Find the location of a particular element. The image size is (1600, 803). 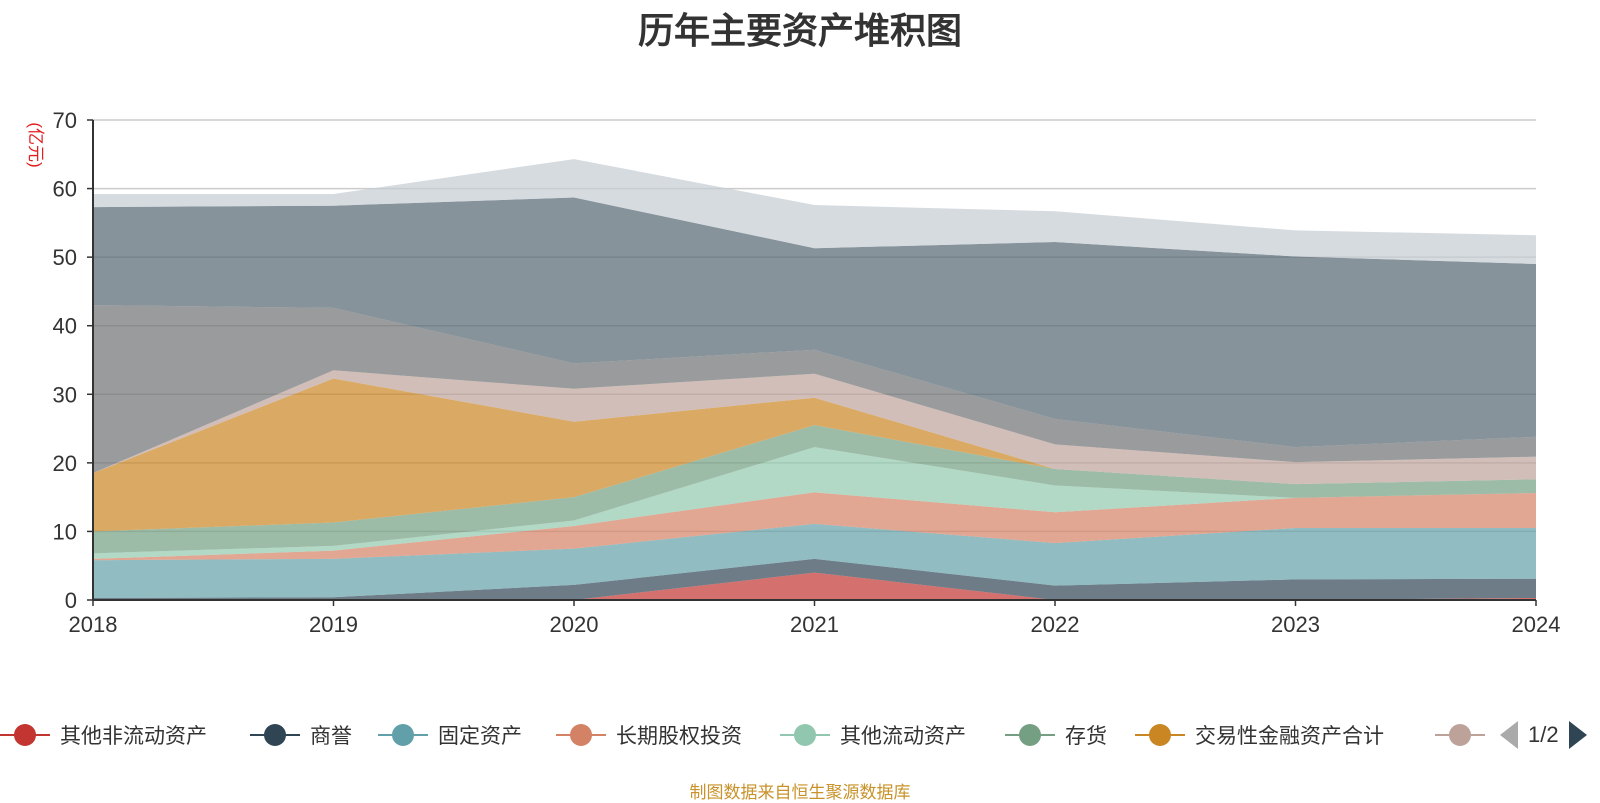

source-note: 制图数据来自恒生聚源数据库 is located at coordinates (800, 792).